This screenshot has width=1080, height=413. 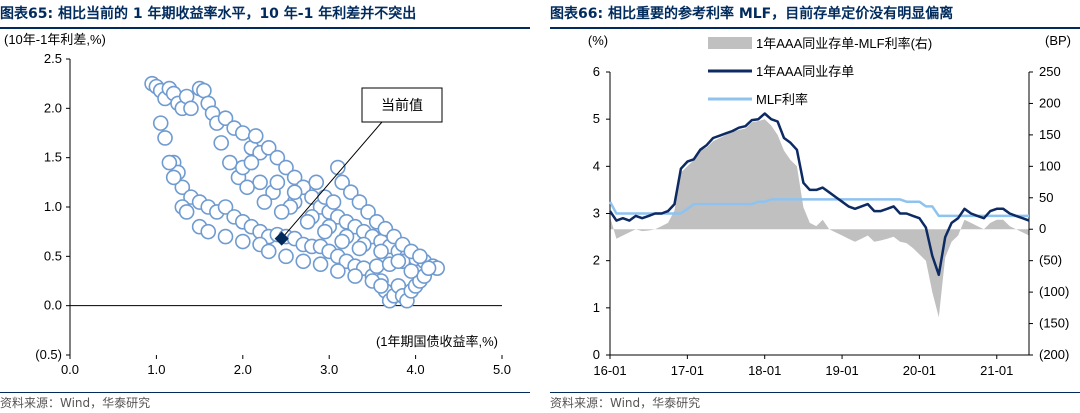 I want to click on left-source-note: 资料来源：Wind，华泰研究, so click(x=75, y=403).